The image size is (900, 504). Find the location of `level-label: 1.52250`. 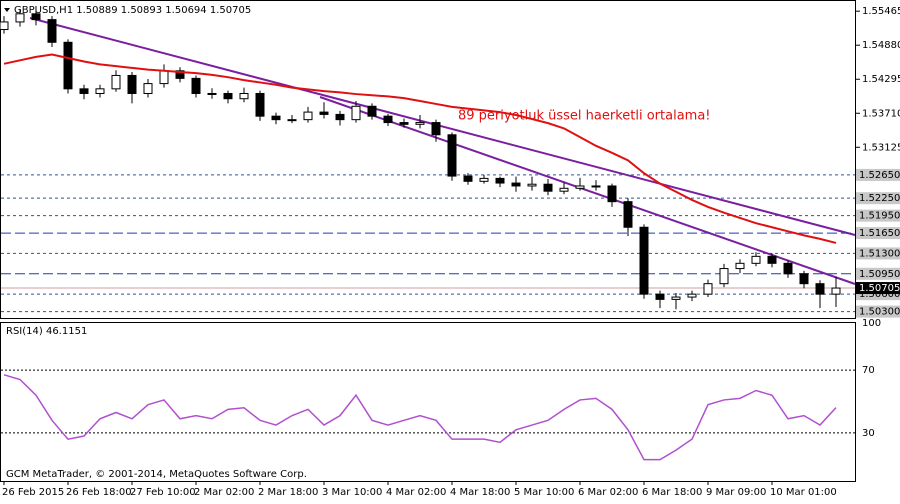

level-label: 1.52250 is located at coordinates (879, 198).